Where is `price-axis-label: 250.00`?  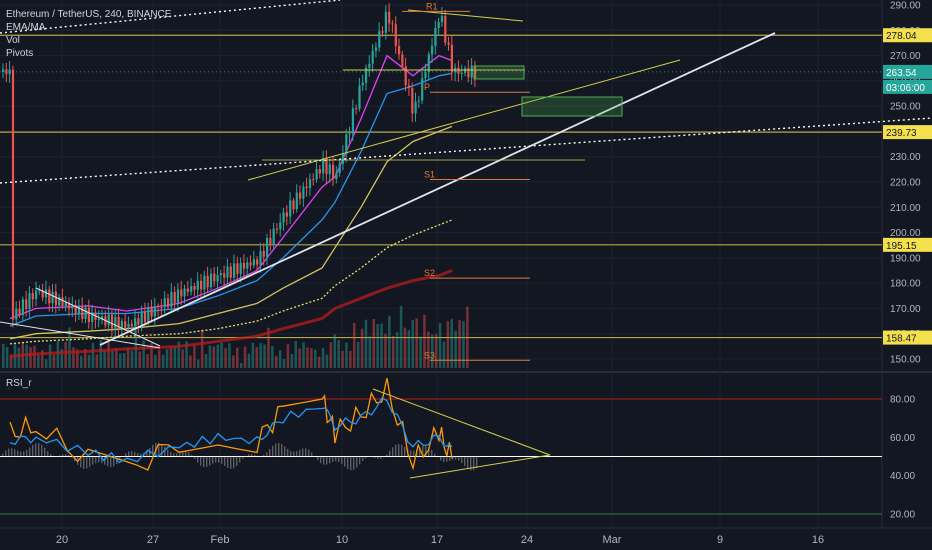 price-axis-label: 250.00 is located at coordinates (905, 107).